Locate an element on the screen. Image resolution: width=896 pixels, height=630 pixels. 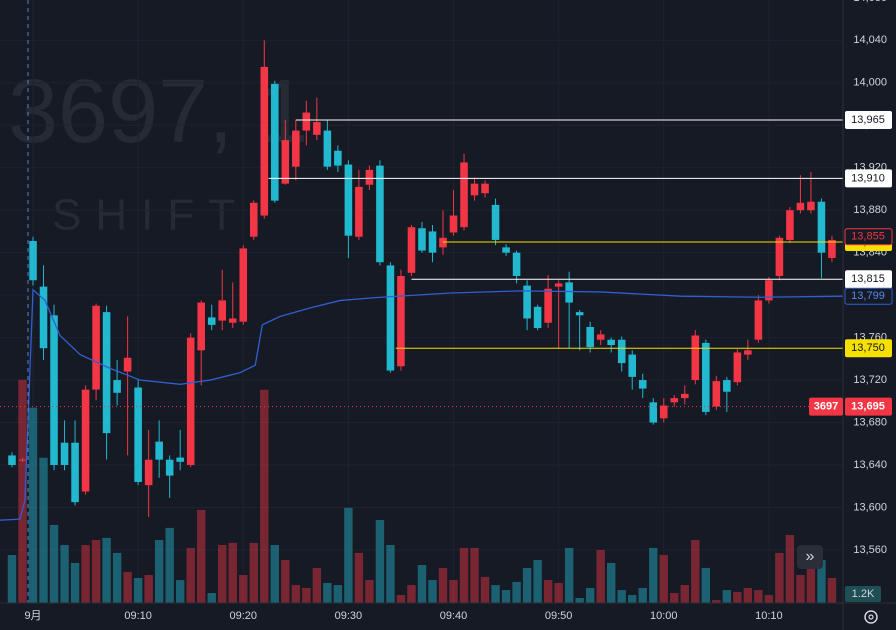
x-tick-label: 10:00 is located at coordinates (664, 616).